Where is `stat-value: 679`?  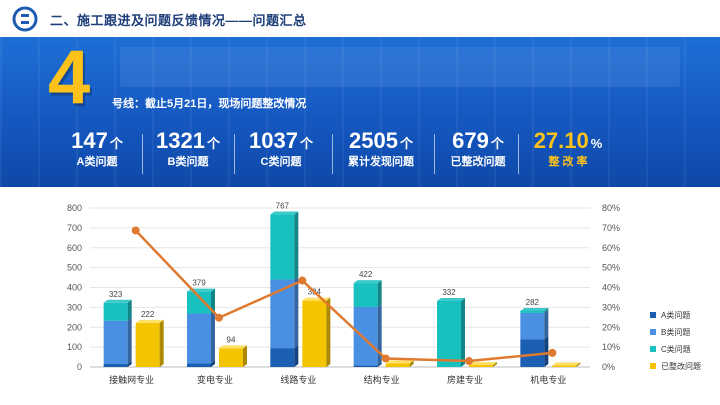
stat-value: 679 is located at coordinates (470, 140).